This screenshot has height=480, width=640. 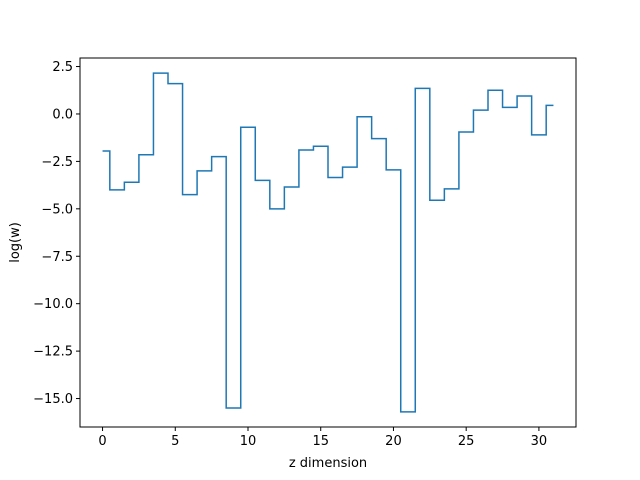 What do you see at coordinates (328, 463) in the screenshot?
I see `x-axis-label: z dimension` at bounding box center [328, 463].